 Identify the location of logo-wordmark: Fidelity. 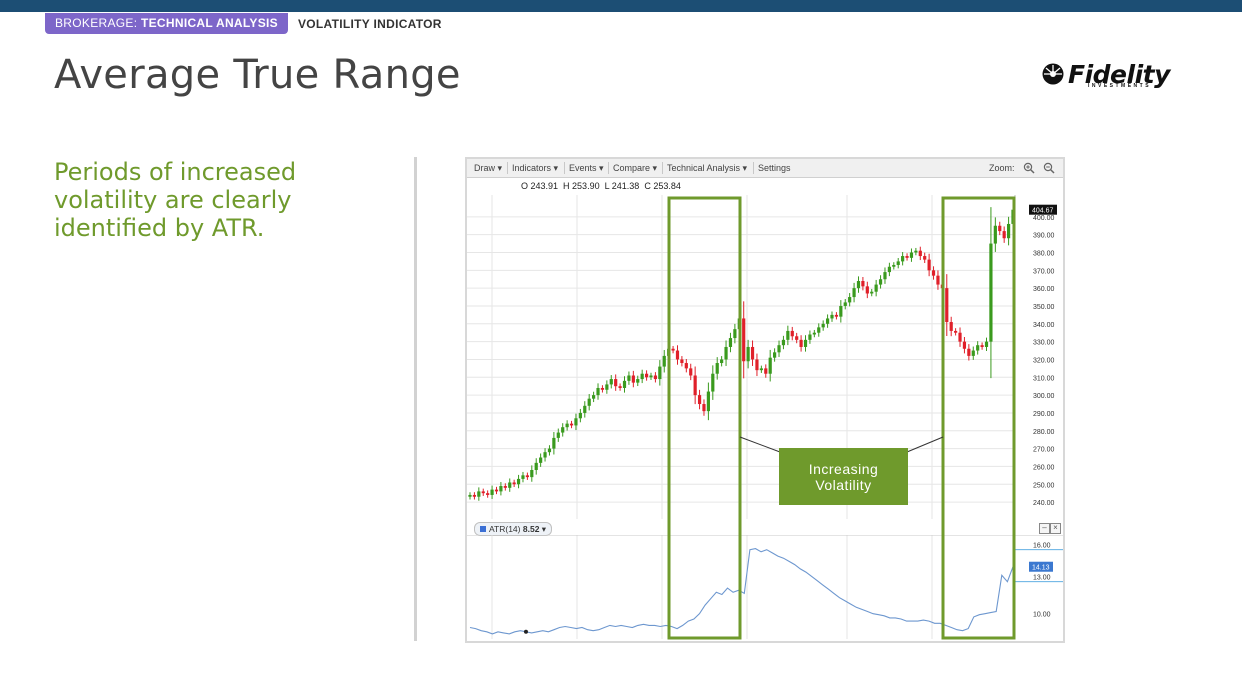
(1119, 74).